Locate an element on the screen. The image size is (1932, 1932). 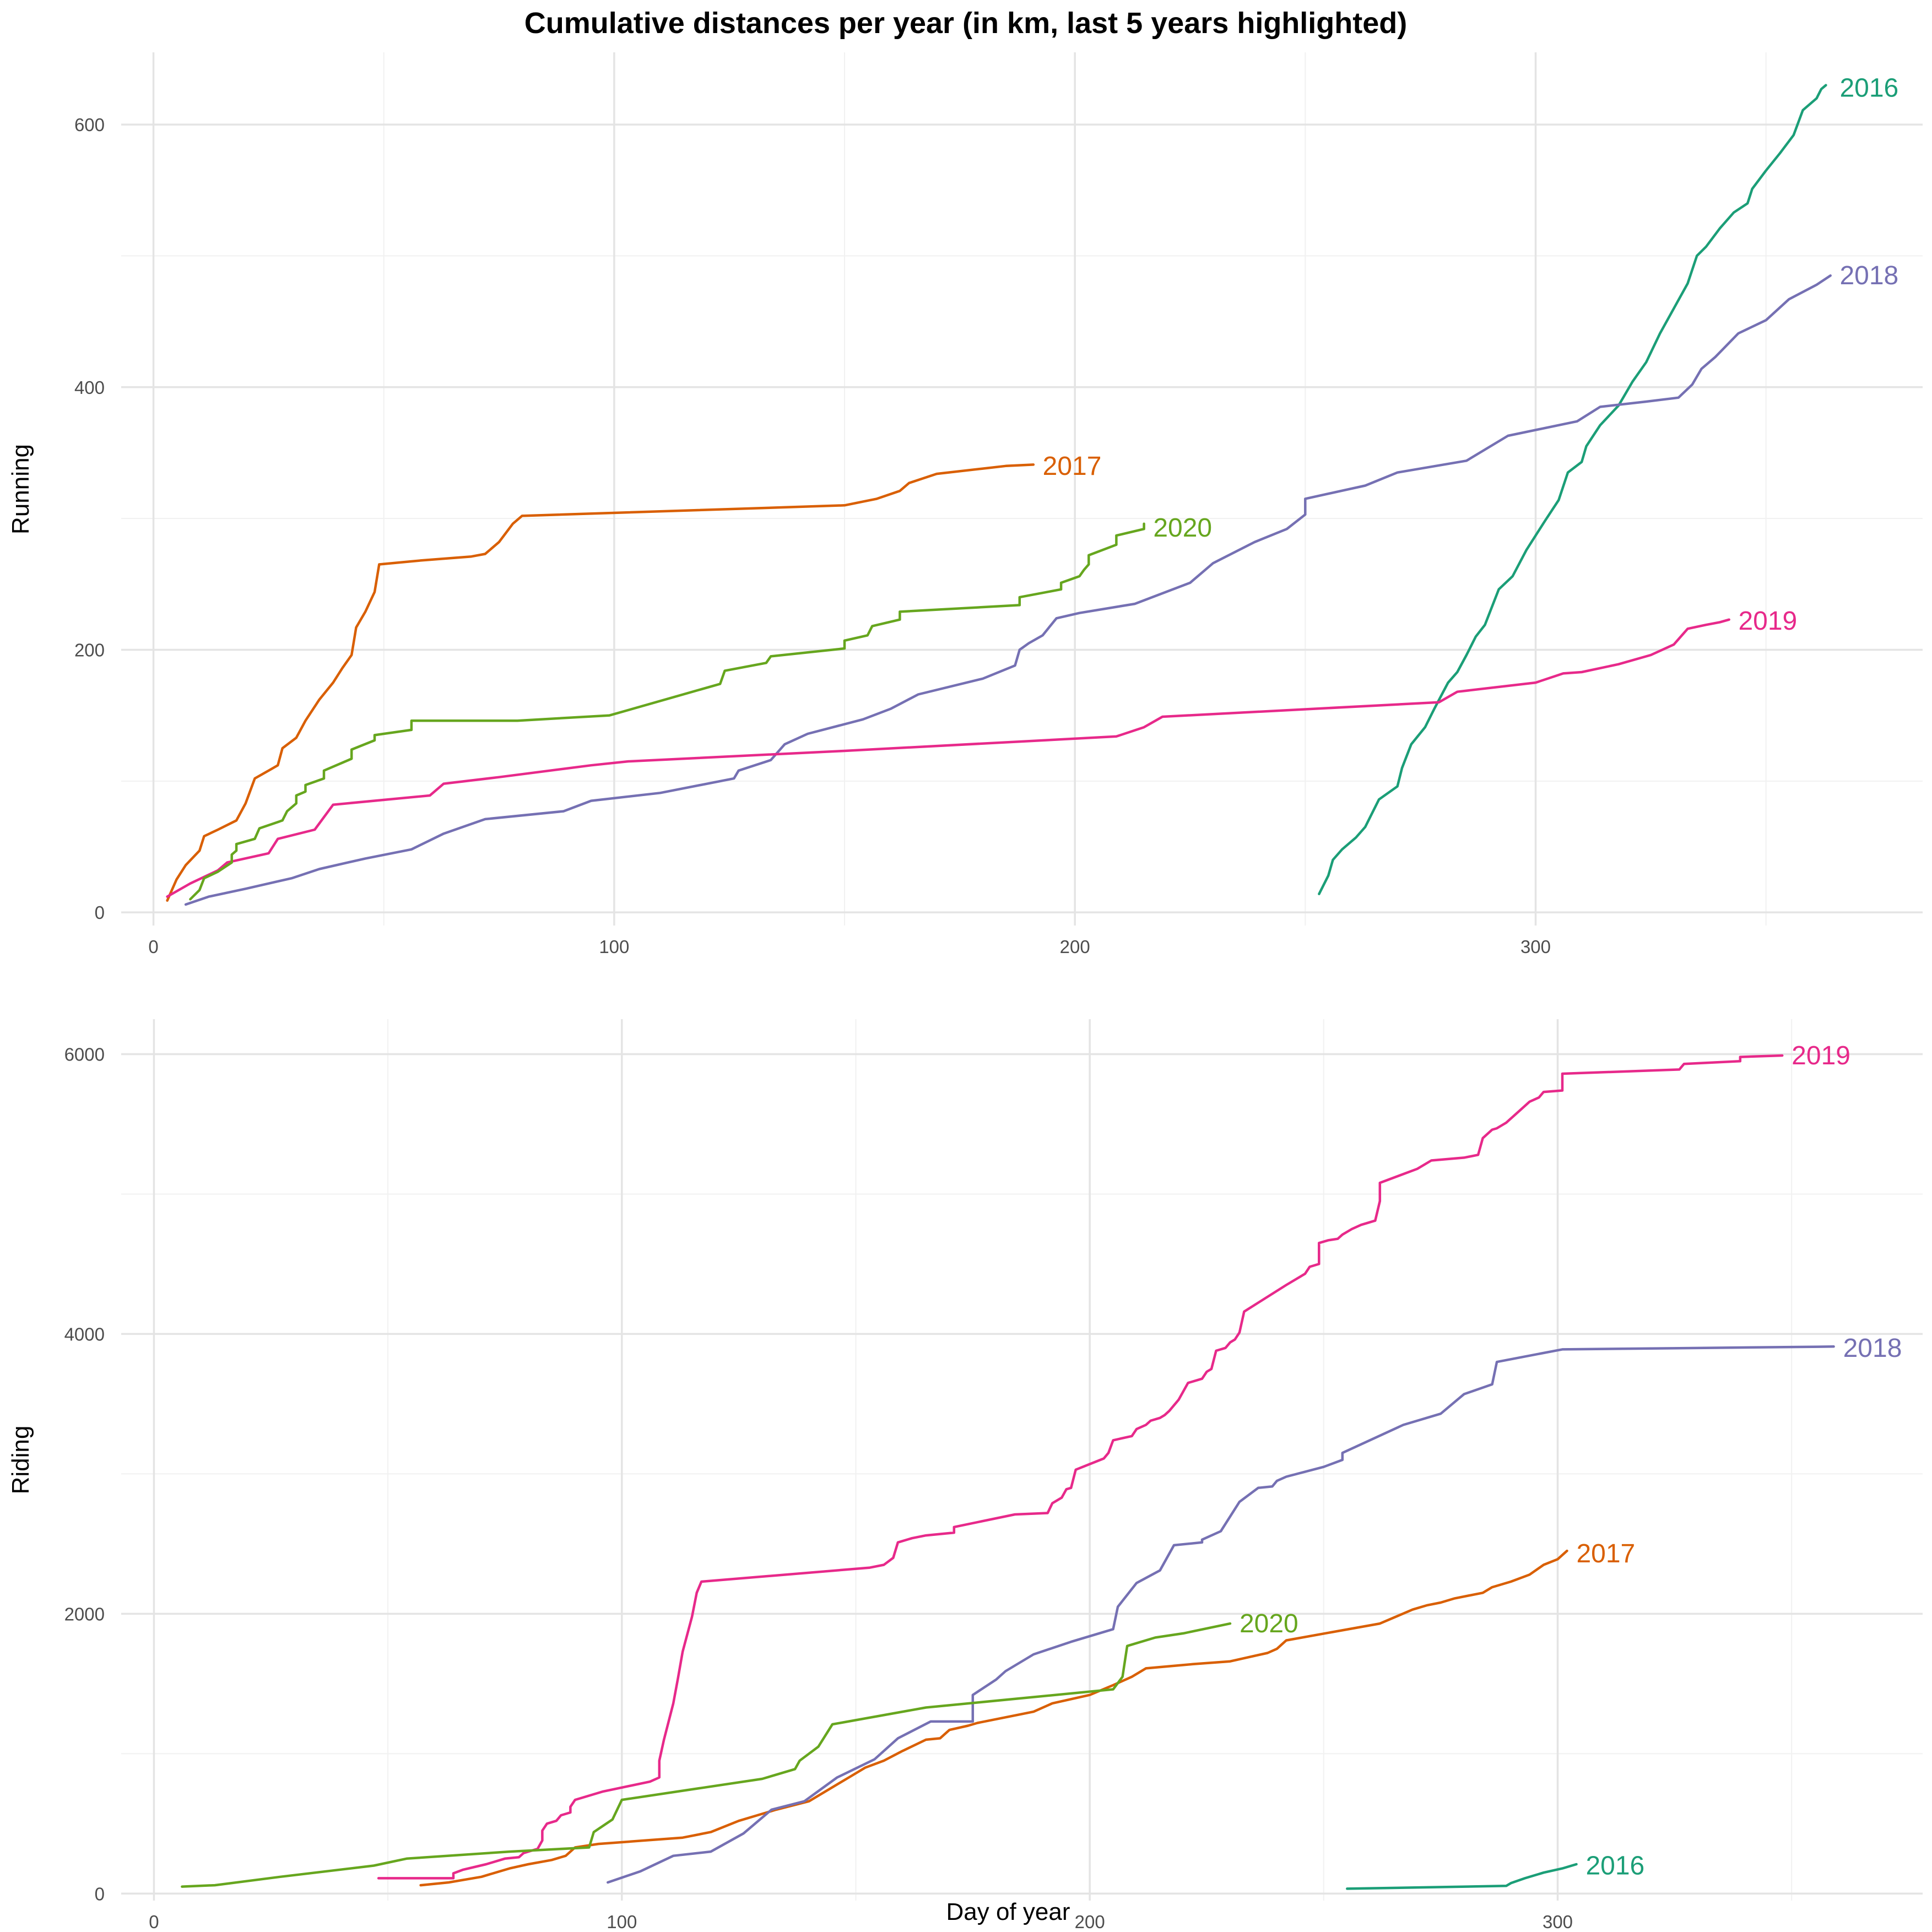
riding-x-tick-label: 0 is located at coordinates (154, 1922).